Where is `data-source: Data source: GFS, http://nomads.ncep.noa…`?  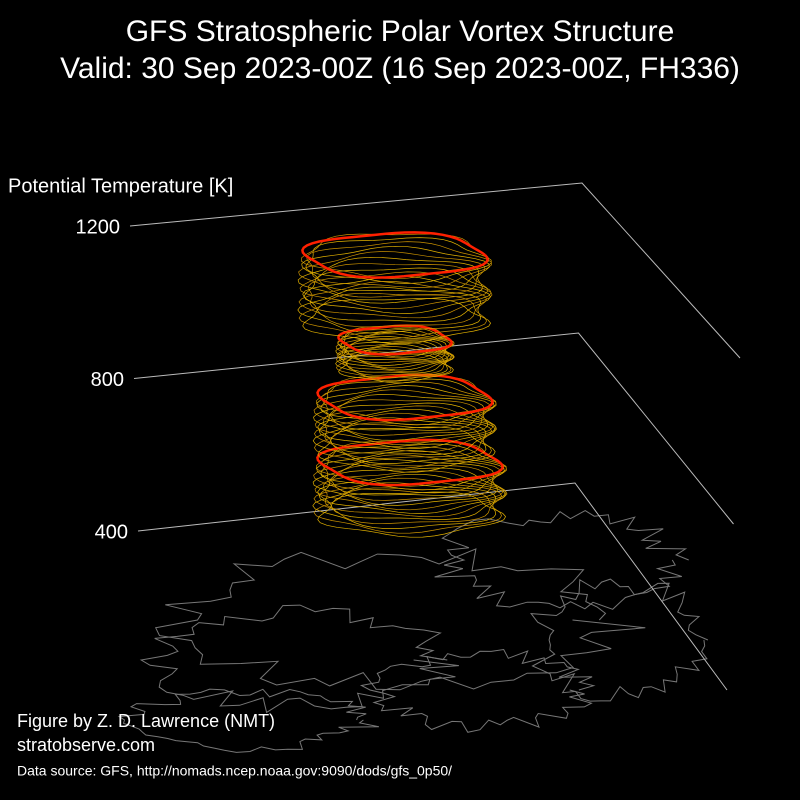
data-source: Data source: GFS, http://nomads.ncep.noa… is located at coordinates (234, 771).